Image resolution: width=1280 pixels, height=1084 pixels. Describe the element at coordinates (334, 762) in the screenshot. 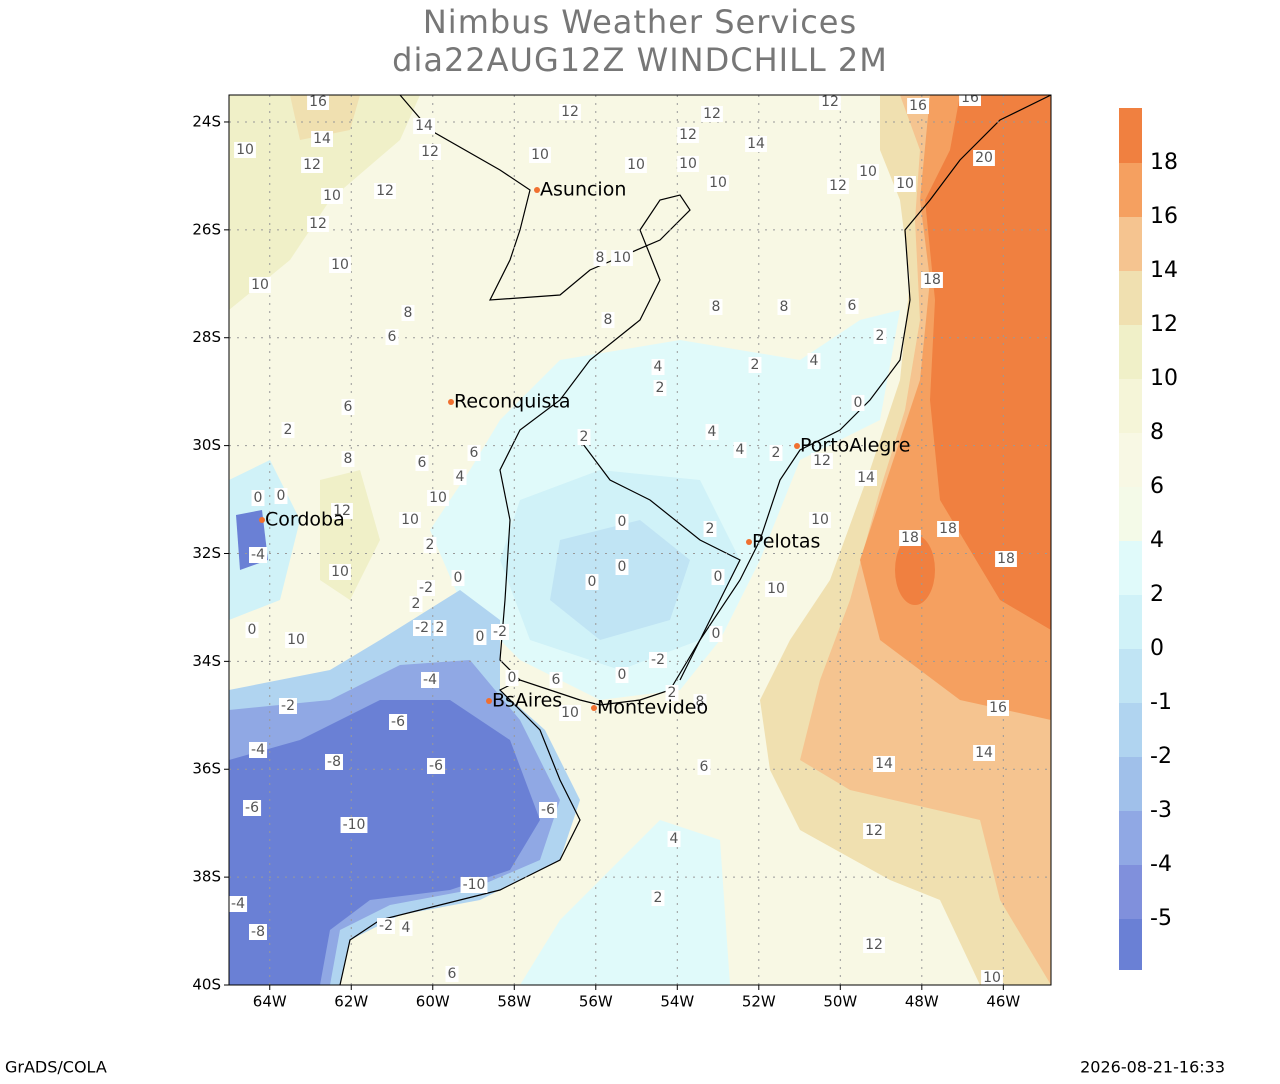

I see `contour-label: -8` at that location.